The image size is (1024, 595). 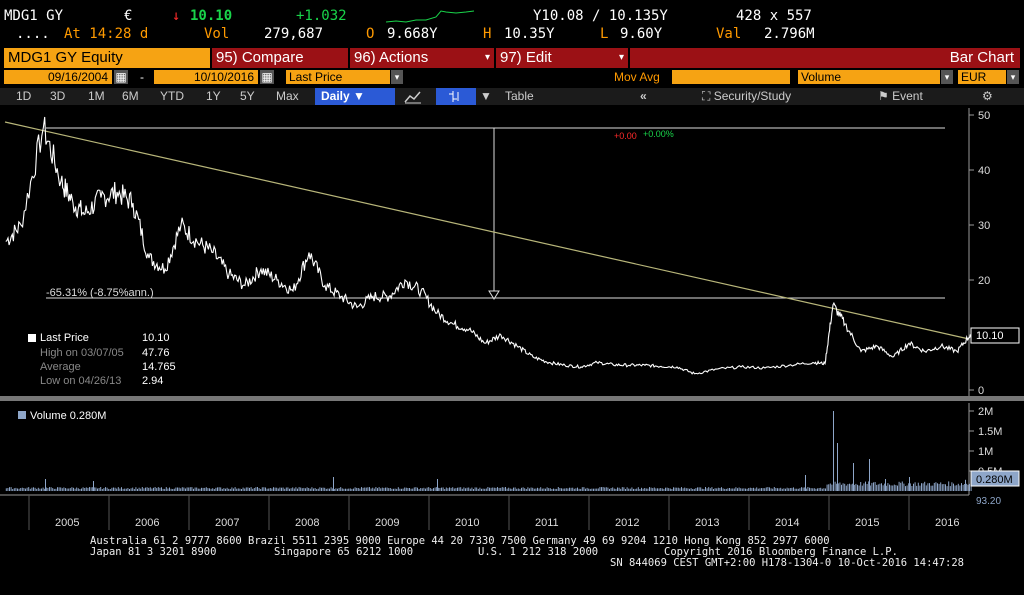 I want to click on pct-change-label: -65.31% (-8.75%ann.), so click(x=100, y=293).